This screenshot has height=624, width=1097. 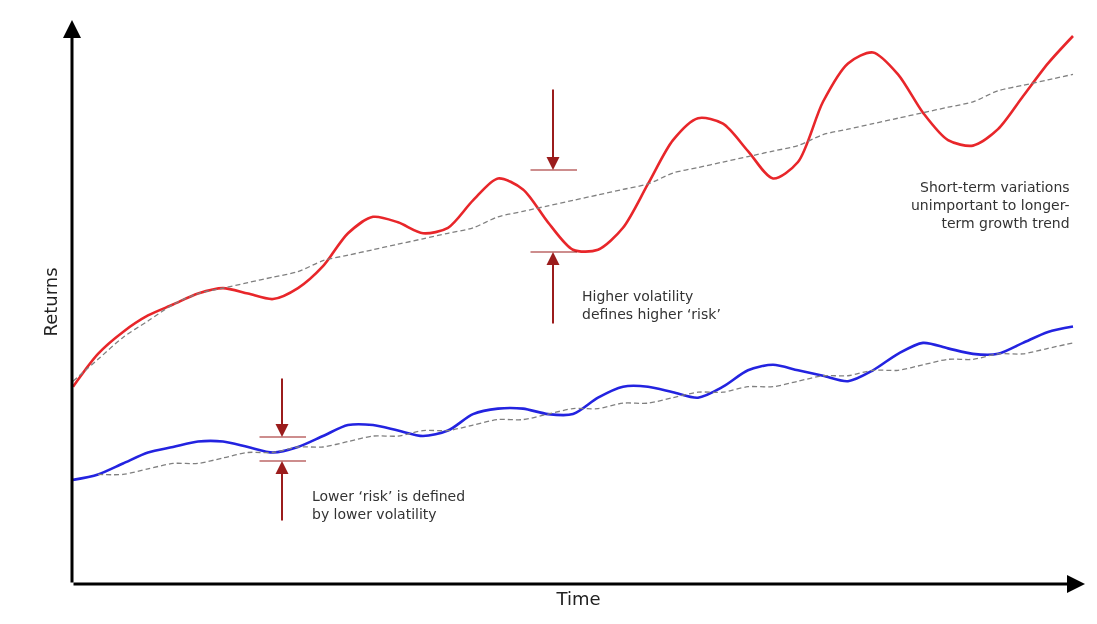 What do you see at coordinates (51, 302) in the screenshot?
I see `y-axis-title: Returns` at bounding box center [51, 302].